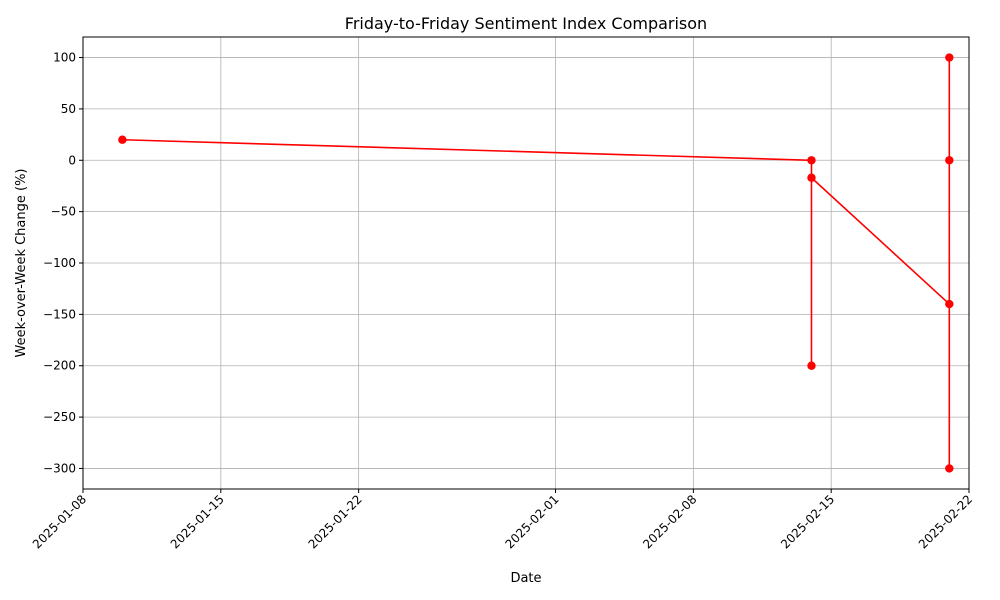 This screenshot has width=1000, height=600. Describe the element at coordinates (525, 578) in the screenshot. I see `x-axis-label: Date` at that location.